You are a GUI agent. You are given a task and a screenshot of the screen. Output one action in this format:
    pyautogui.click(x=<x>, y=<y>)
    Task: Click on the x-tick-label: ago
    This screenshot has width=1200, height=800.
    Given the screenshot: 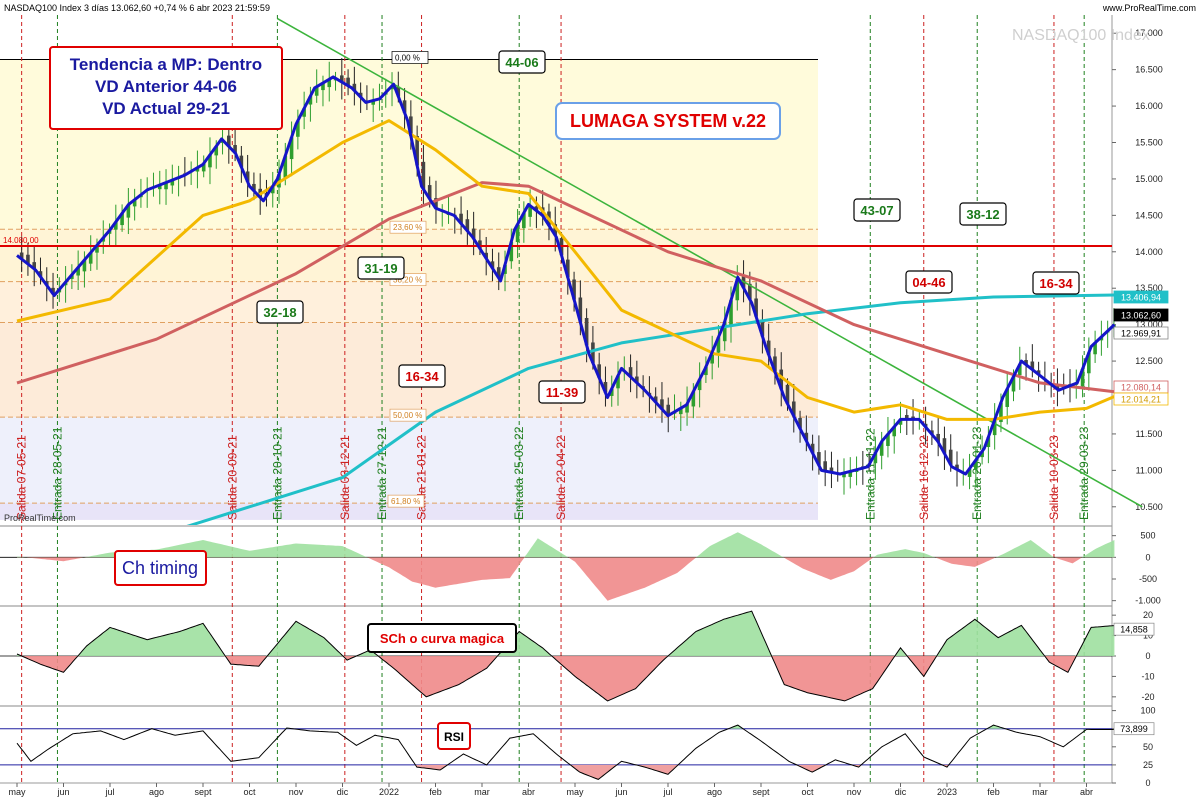 What is the action you would take?
    pyautogui.click(x=714, y=792)
    